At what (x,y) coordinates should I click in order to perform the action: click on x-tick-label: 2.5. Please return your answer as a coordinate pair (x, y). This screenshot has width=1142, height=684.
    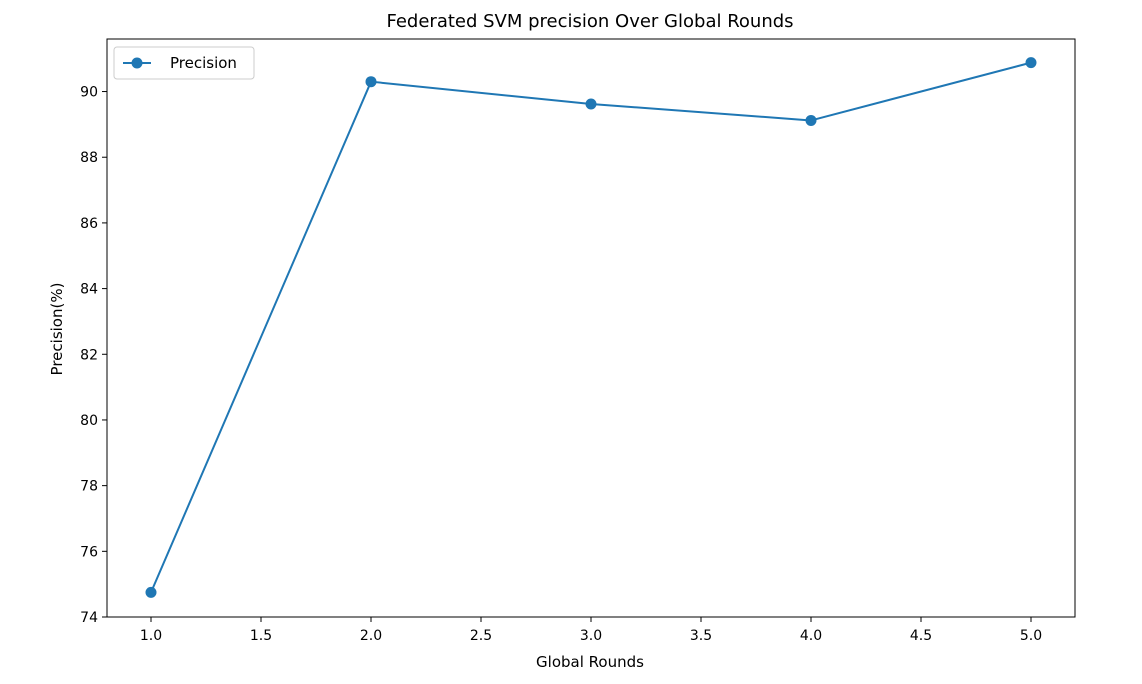
    Looking at the image, I should click on (481, 636).